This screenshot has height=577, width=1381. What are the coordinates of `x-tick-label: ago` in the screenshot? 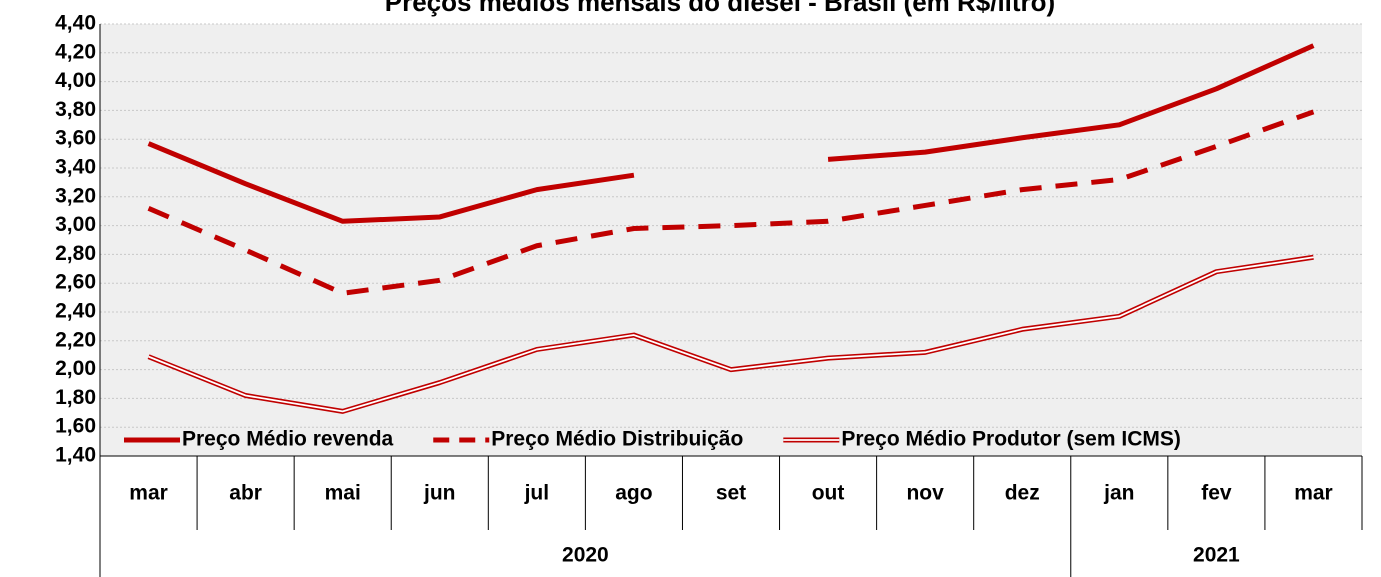 It's located at (633, 493).